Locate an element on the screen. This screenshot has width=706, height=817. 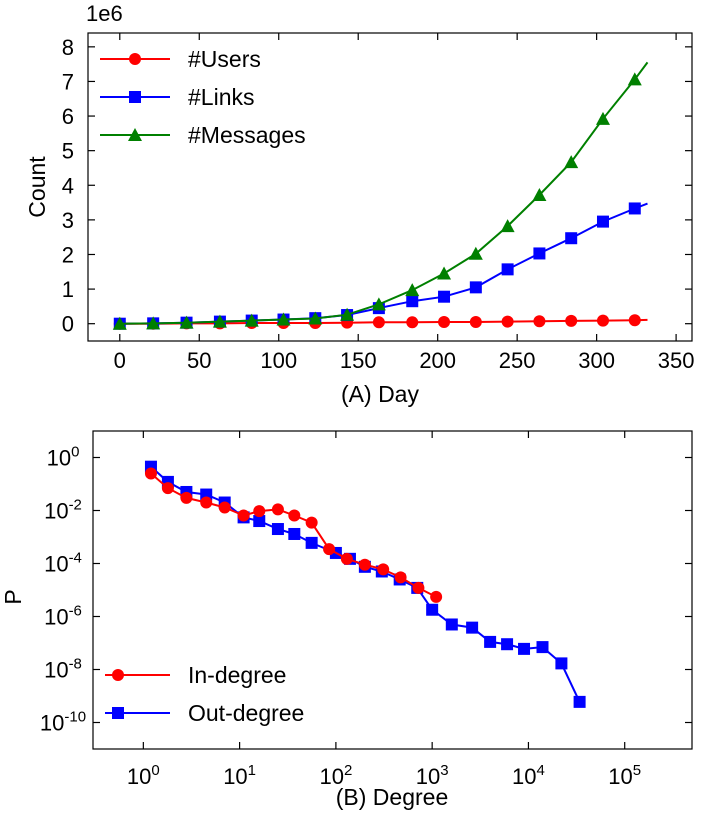
panel-b-x-tick-label: 10⁰ is located at coordinates (143, 775).